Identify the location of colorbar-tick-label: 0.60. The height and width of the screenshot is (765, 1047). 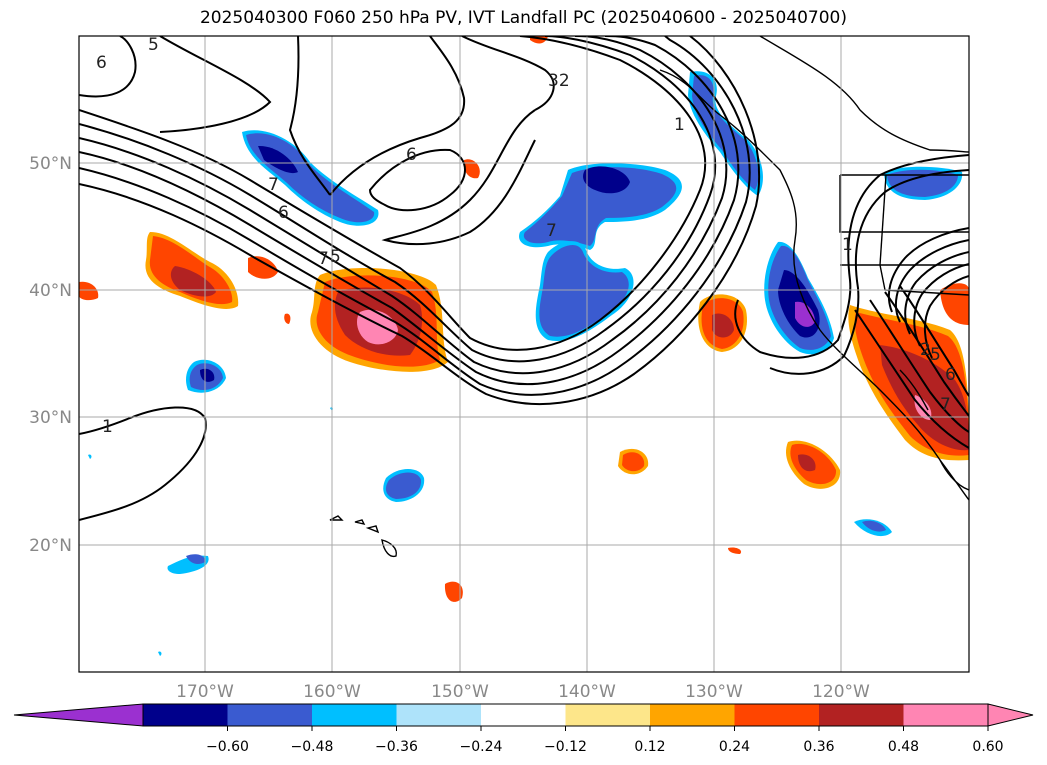
(987, 747).